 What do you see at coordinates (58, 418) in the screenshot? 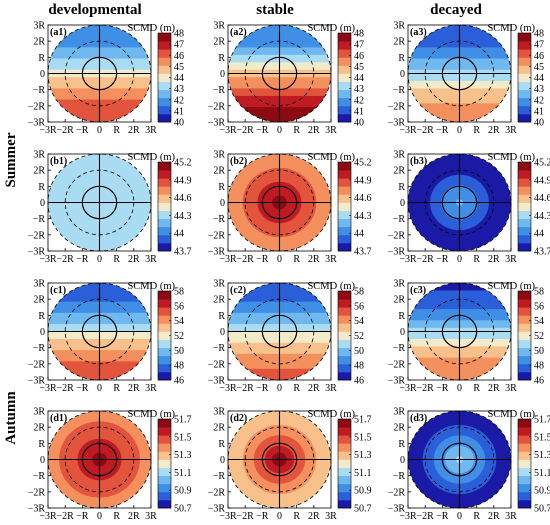
I see `panel-label: (d1)` at bounding box center [58, 418].